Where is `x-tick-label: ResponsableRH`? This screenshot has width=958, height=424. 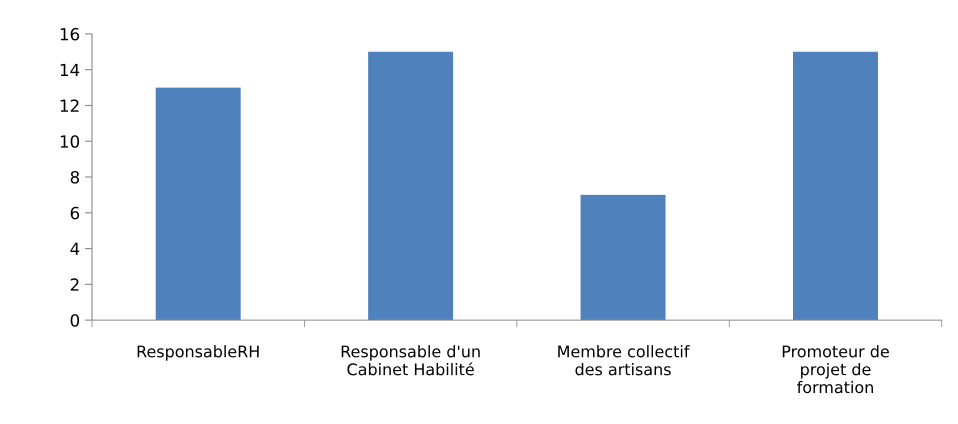 x-tick-label: ResponsableRH is located at coordinates (198, 353).